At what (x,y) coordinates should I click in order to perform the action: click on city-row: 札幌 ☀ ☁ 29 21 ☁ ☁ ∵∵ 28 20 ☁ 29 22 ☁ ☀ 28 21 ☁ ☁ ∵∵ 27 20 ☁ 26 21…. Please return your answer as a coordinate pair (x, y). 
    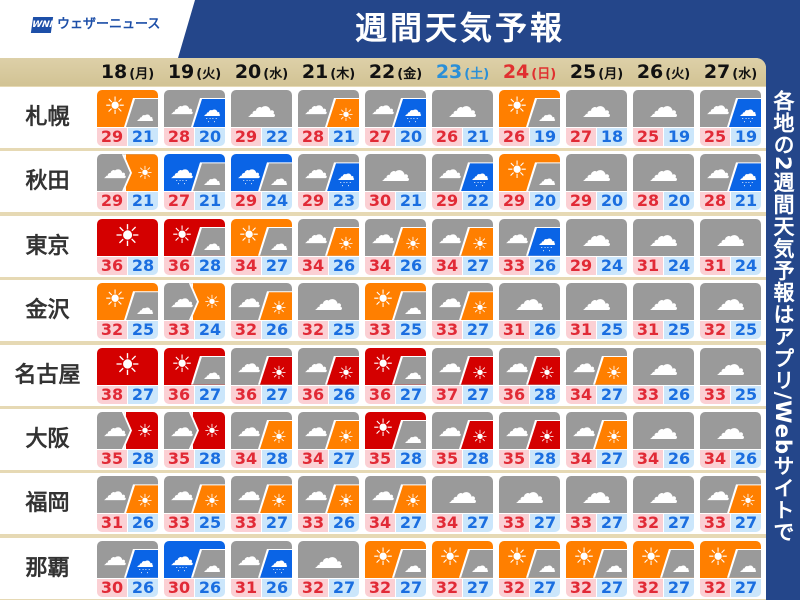
    Looking at the image, I should click on (383, 117).